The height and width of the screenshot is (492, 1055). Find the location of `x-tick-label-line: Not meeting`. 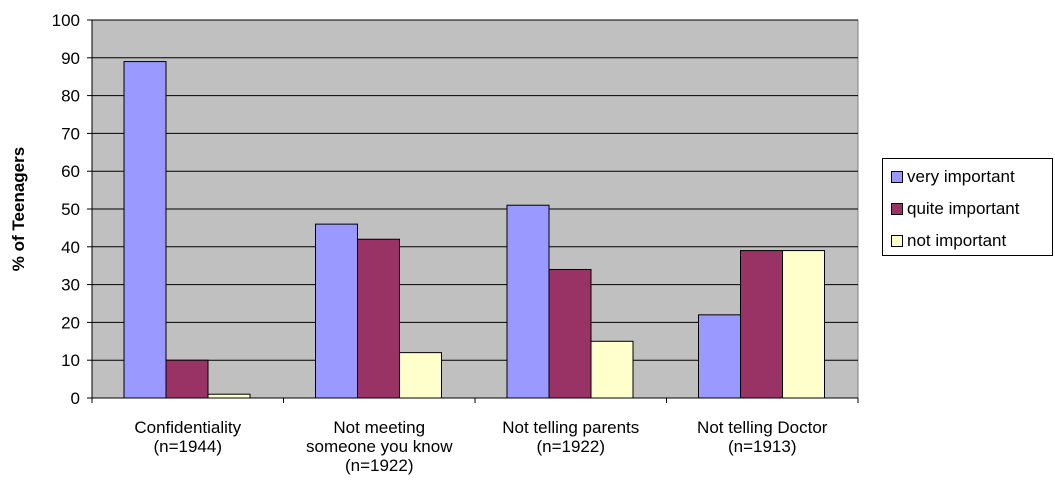

x-tick-label-line: Not meeting is located at coordinates (379, 427).